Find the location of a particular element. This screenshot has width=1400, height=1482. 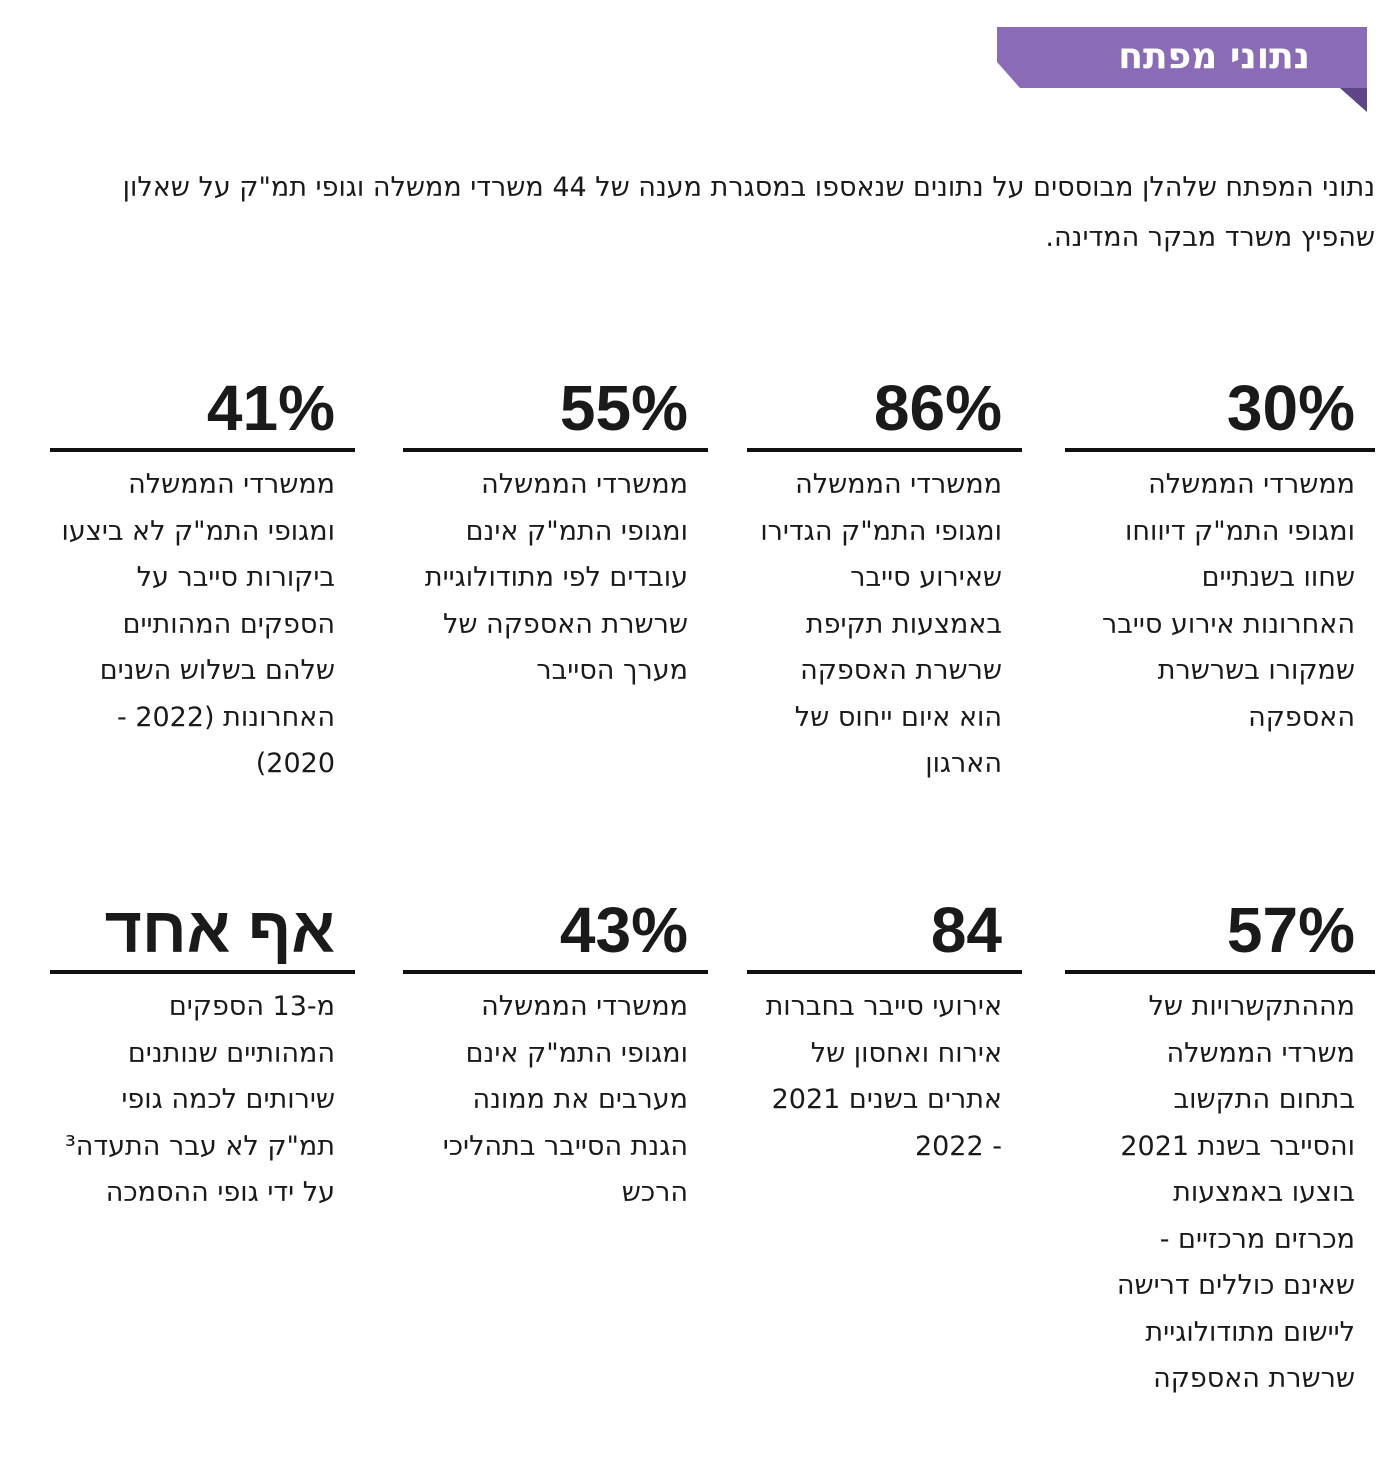

stat-value: 30% is located at coordinates (1290, 408).